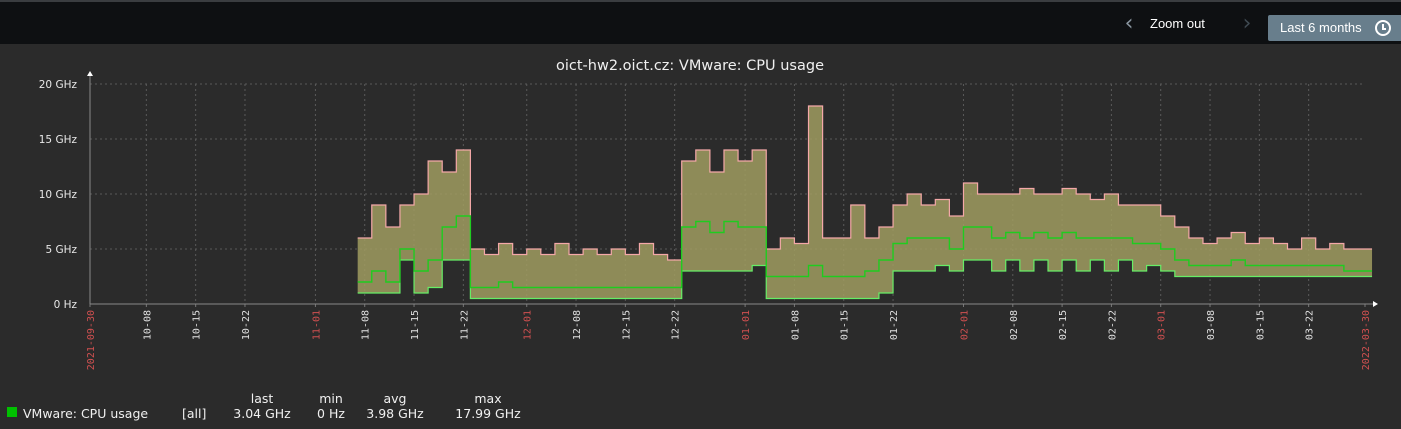  Describe the element at coordinates (147, 325) in the screenshot. I see `x-tick-label: 10-08` at that location.